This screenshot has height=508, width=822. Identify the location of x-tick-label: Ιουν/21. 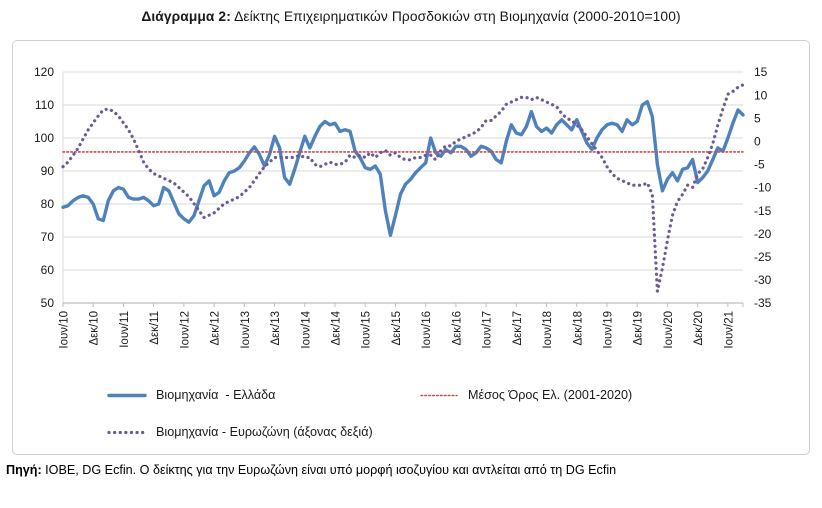
(729, 330).